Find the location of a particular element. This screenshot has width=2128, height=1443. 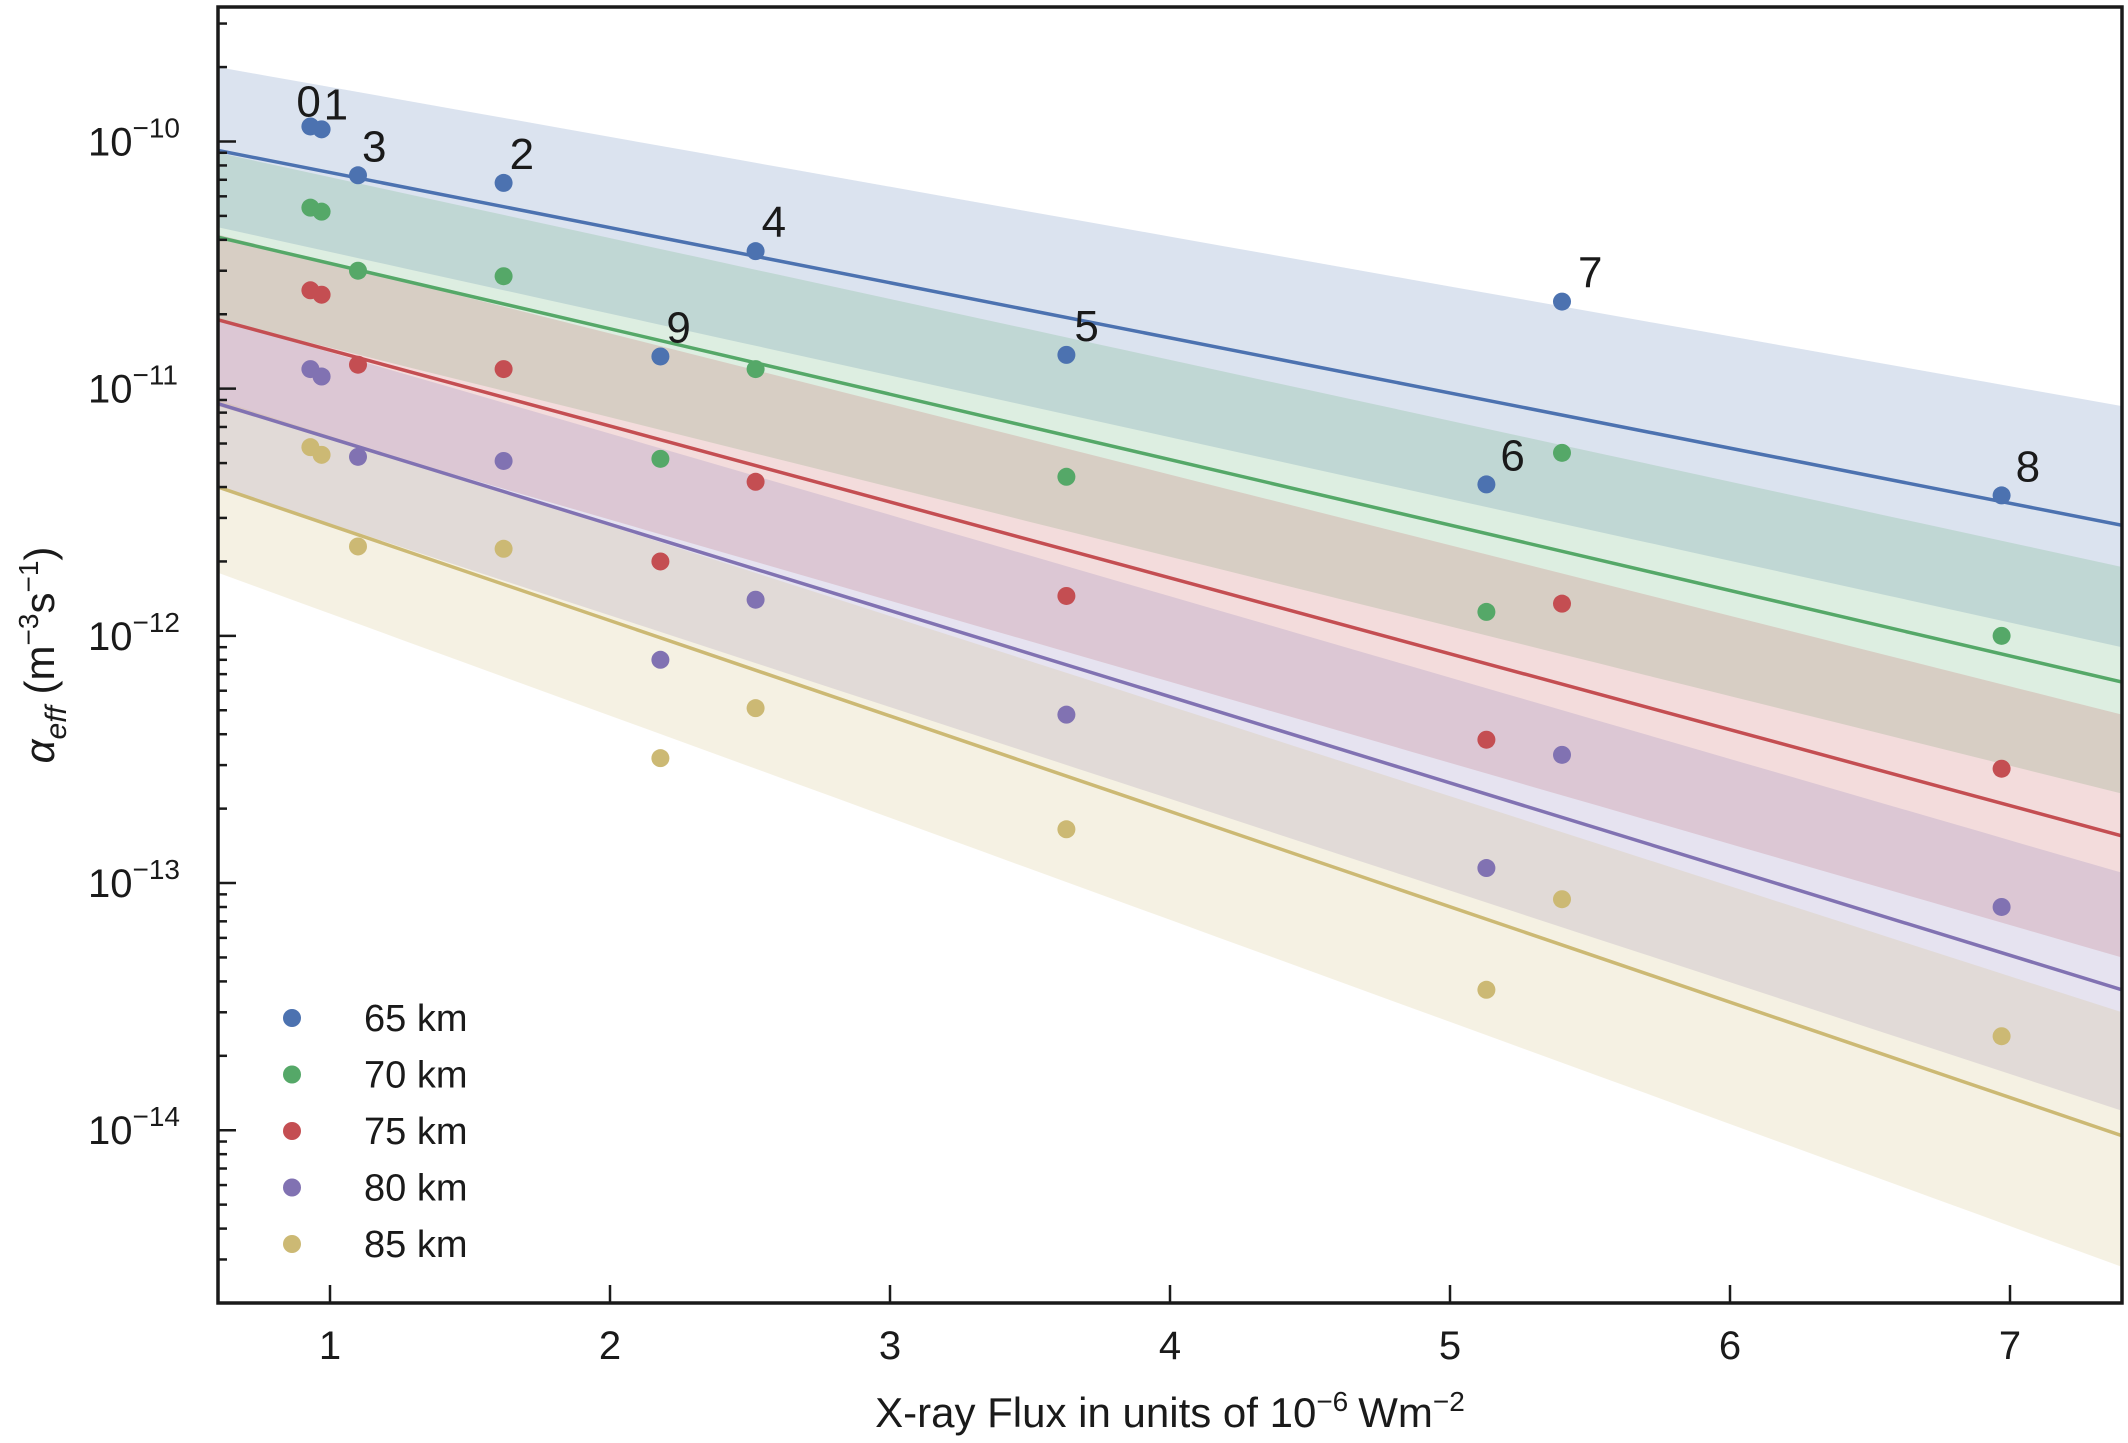

point-label-0: 0 is located at coordinates (308, 101).